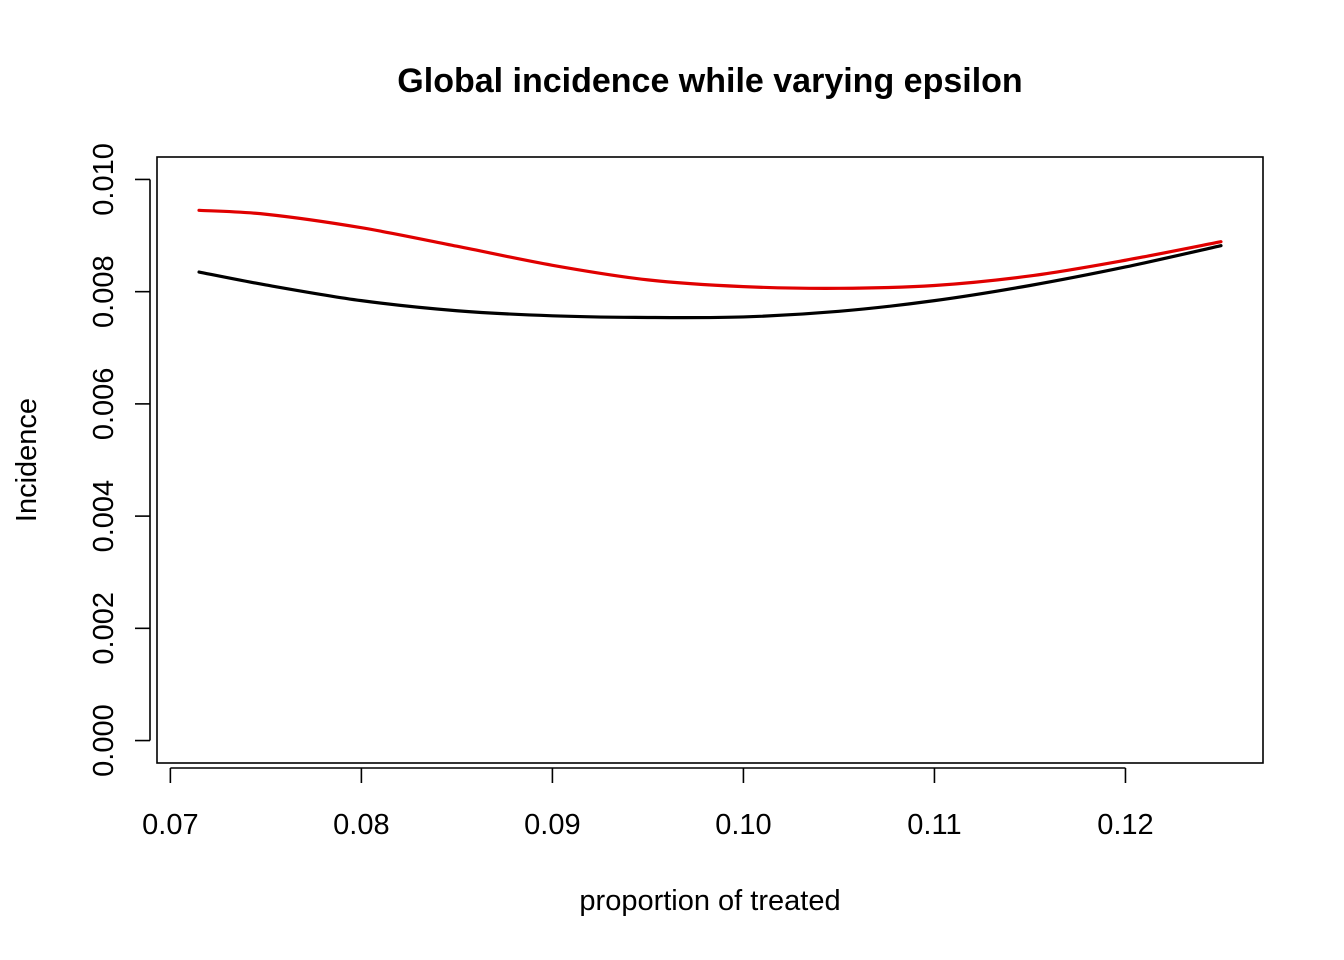 The width and height of the screenshot is (1344, 960). What do you see at coordinates (119, 460) in the screenshot?
I see `y-axis: 0.000 0.002 0.004 0.006 0.008 0.010` at bounding box center [119, 460].